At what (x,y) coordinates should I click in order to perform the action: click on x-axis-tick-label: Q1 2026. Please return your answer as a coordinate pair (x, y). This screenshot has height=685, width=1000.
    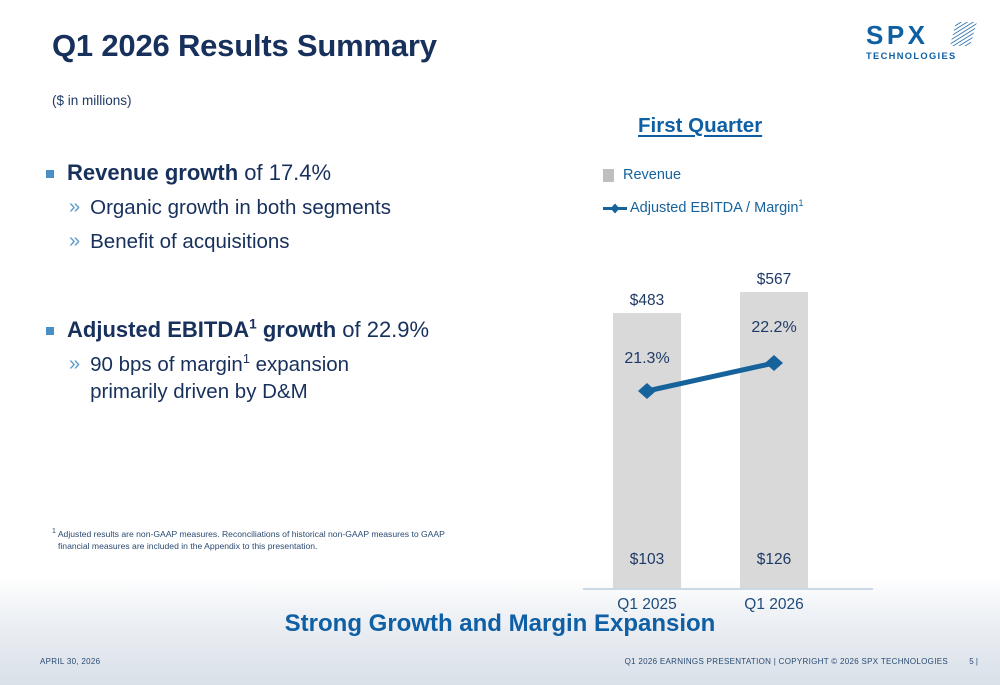
    Looking at the image, I should click on (774, 604).